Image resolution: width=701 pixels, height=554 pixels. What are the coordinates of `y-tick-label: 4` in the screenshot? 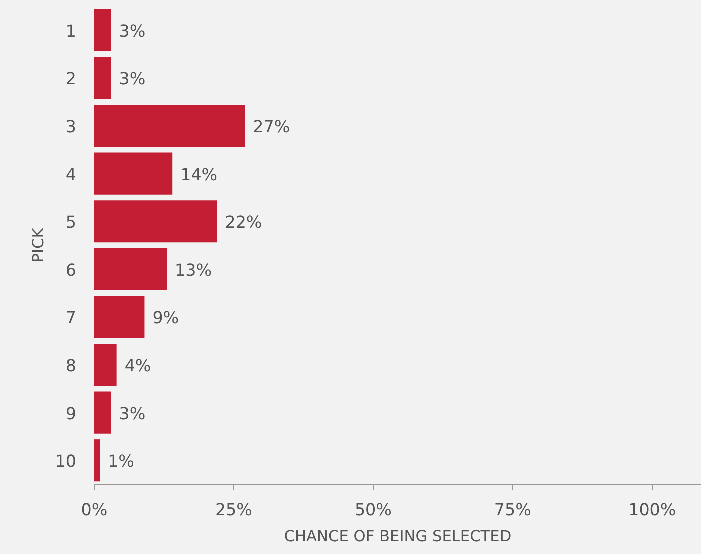 It's located at (71, 174).